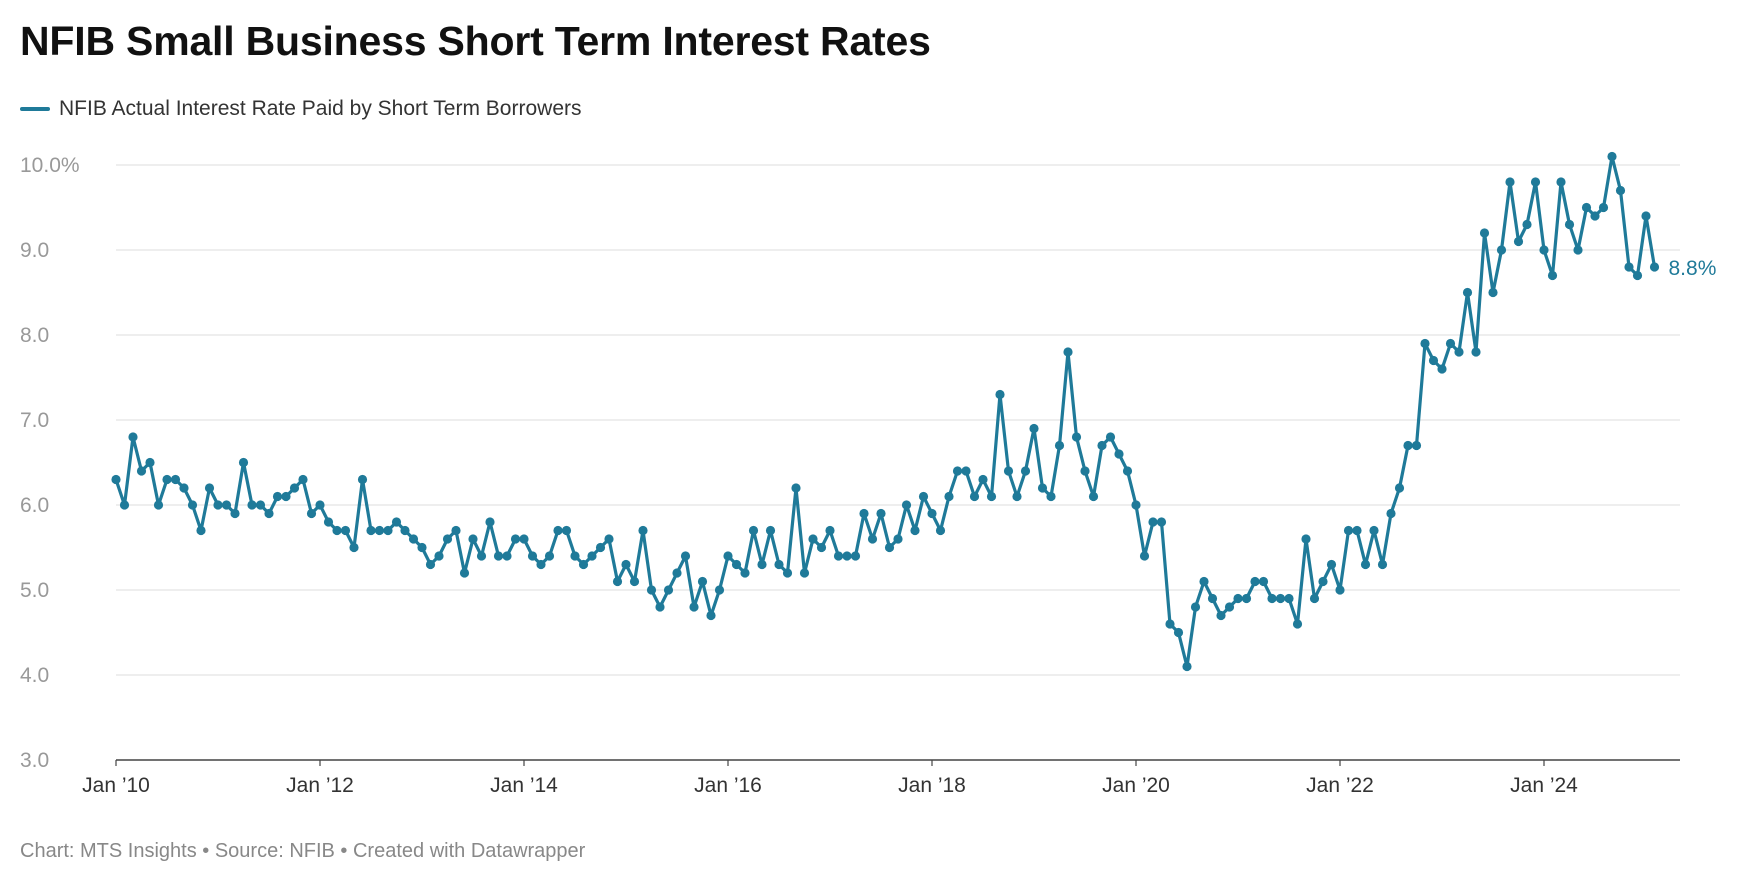 This screenshot has height=882, width=1740. Describe the element at coordinates (1693, 268) in the screenshot. I see `end-value-label: 8.8%` at that location.